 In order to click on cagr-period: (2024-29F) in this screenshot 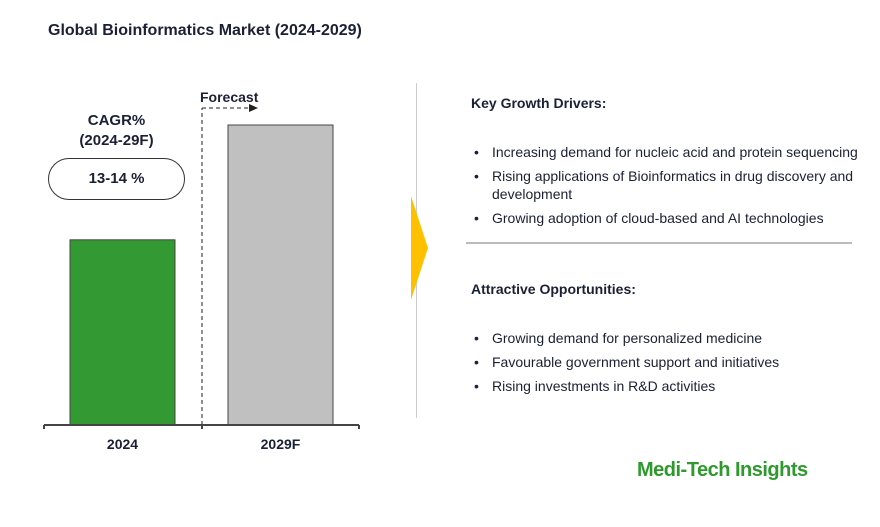, I will do `click(116, 140)`.